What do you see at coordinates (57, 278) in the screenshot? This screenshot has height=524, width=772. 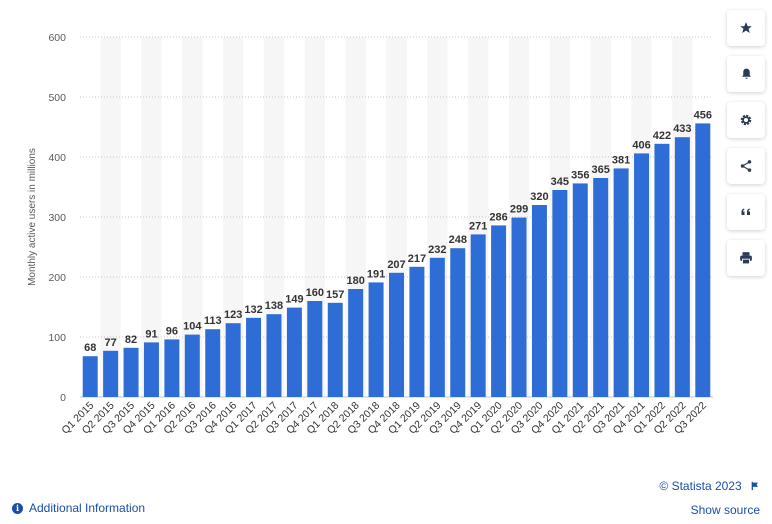 I see `y-tick-label: 200` at bounding box center [57, 278].